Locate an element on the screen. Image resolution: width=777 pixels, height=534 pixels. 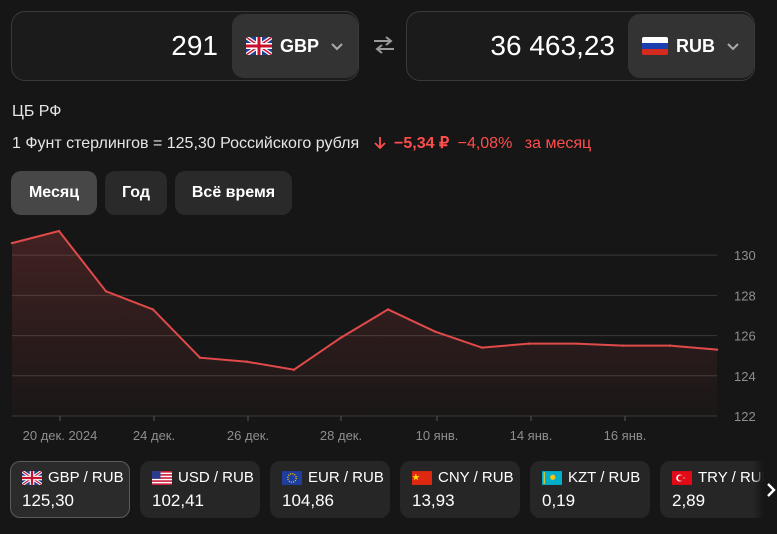
rate-change-period: за месяц is located at coordinates (558, 143).